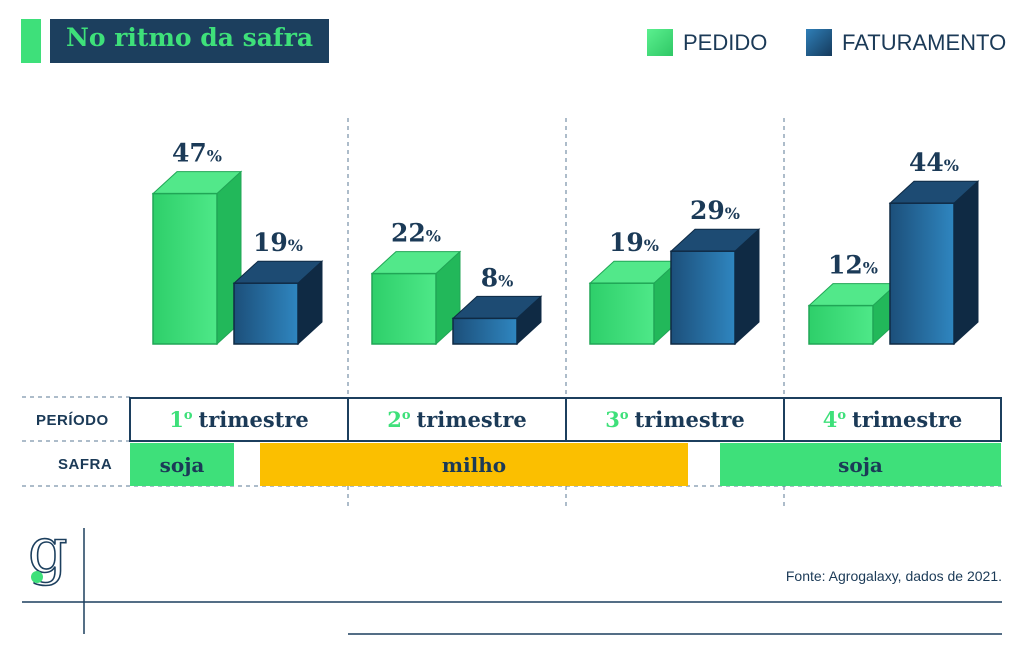 The width and height of the screenshot is (1024, 656). I want to click on bar-pedido-q4, so click(853, 314).